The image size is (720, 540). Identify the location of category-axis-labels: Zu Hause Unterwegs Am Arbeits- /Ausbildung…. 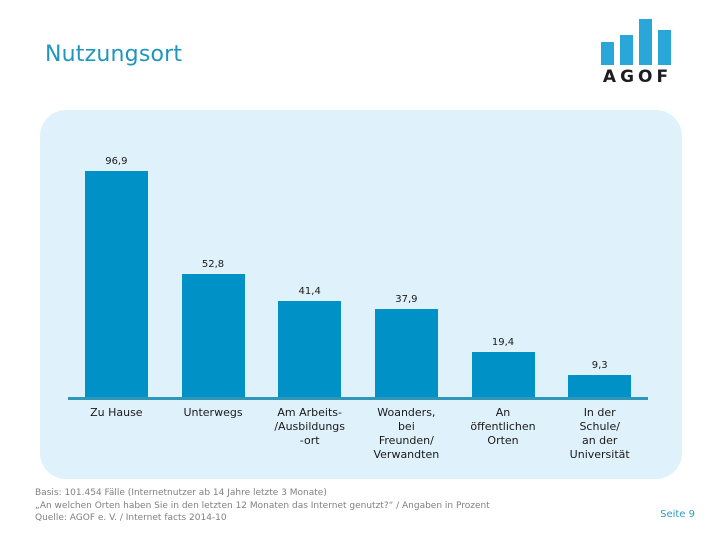
(358, 434).